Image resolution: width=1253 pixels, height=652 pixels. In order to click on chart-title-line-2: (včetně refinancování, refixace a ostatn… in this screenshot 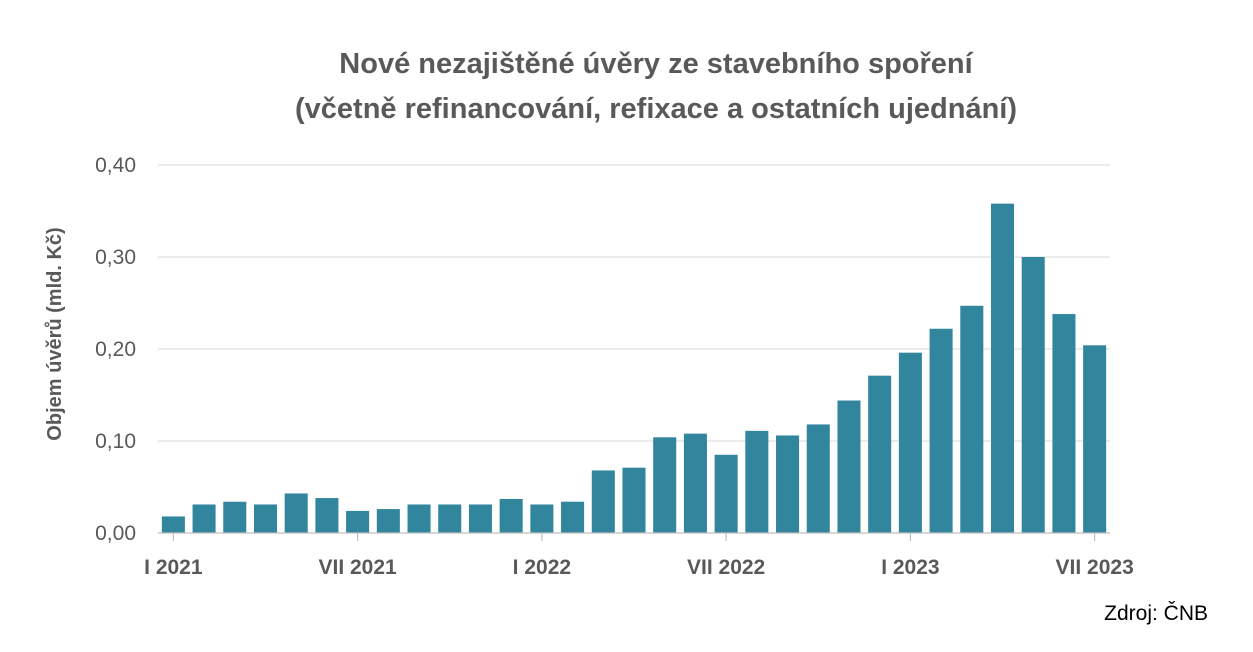, I will do `click(656, 109)`.